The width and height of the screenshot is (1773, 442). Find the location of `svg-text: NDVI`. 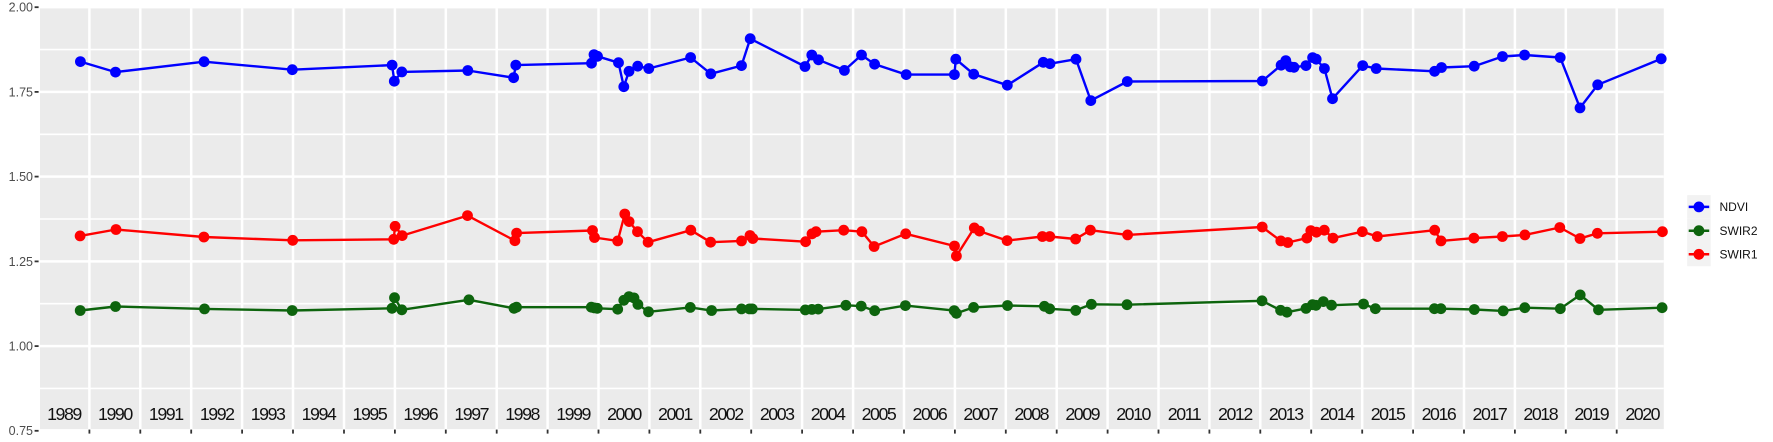

svg-text: NDVI is located at coordinates (1734, 207).